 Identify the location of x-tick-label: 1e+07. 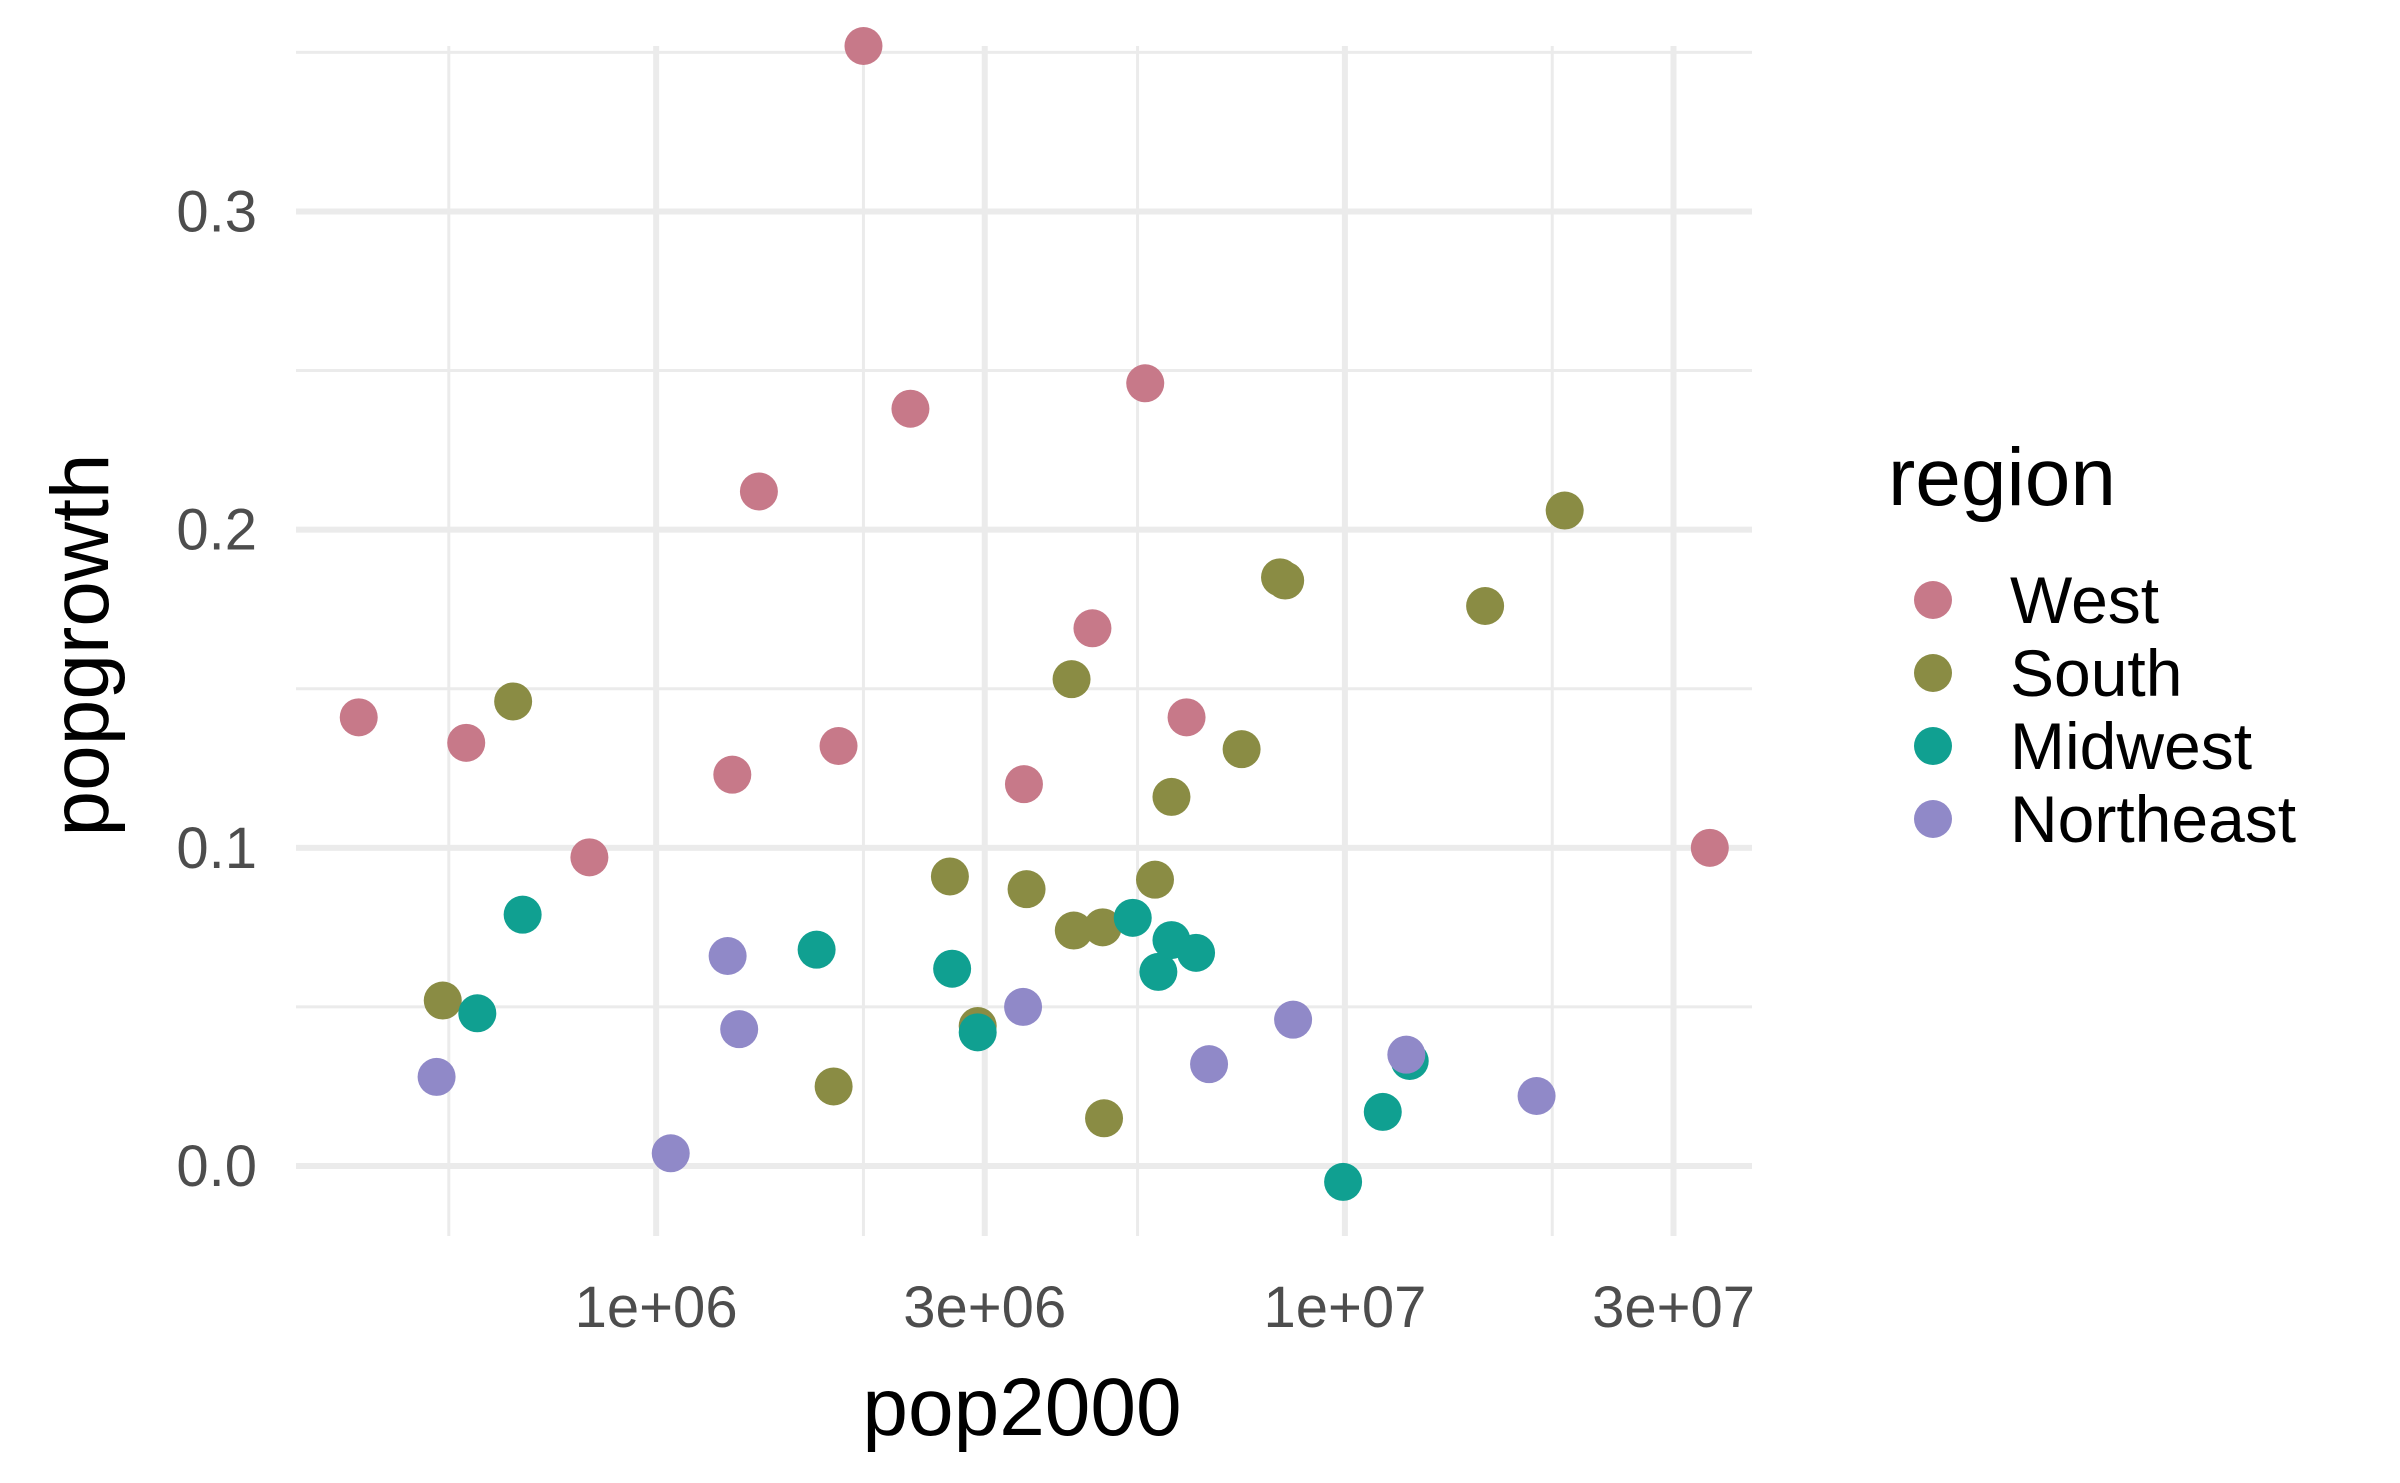
(1344, 1307).